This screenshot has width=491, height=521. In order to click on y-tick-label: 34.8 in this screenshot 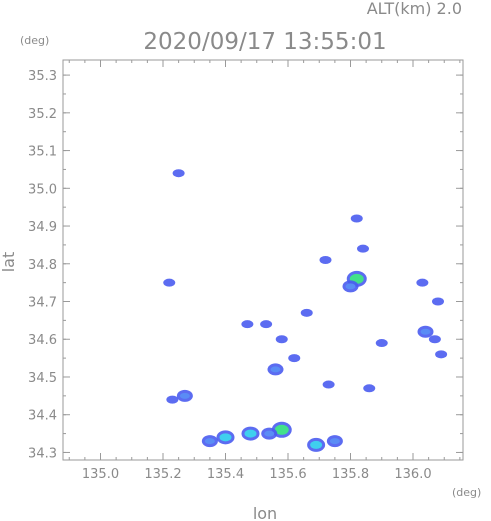, I will do `click(42, 265)`.